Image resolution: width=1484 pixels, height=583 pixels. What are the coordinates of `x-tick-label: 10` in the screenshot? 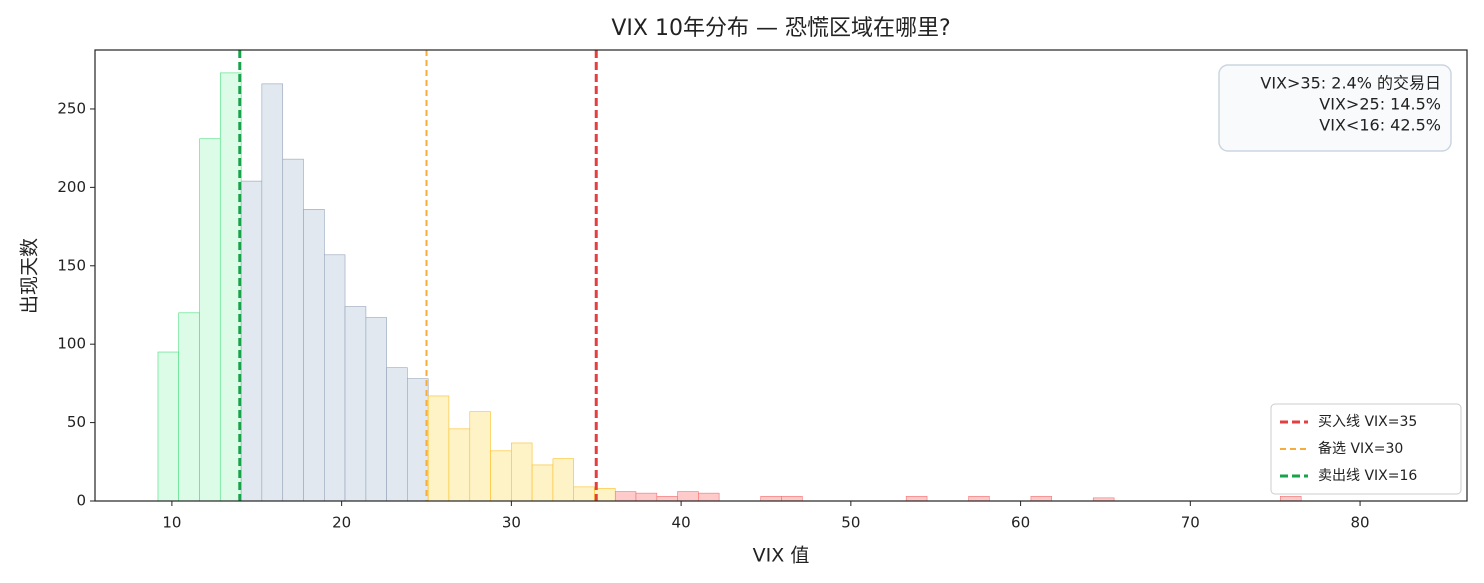 It's located at (171, 523).